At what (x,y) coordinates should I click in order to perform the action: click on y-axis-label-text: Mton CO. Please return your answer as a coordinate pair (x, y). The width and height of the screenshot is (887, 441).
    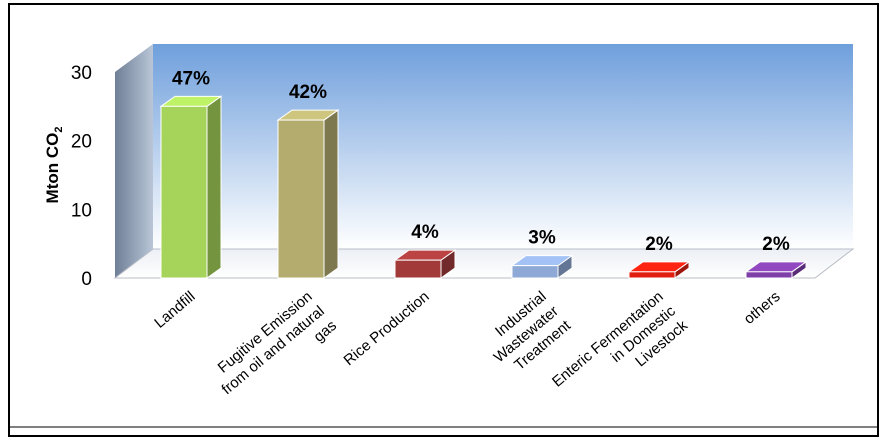
    Looking at the image, I should click on (52, 168).